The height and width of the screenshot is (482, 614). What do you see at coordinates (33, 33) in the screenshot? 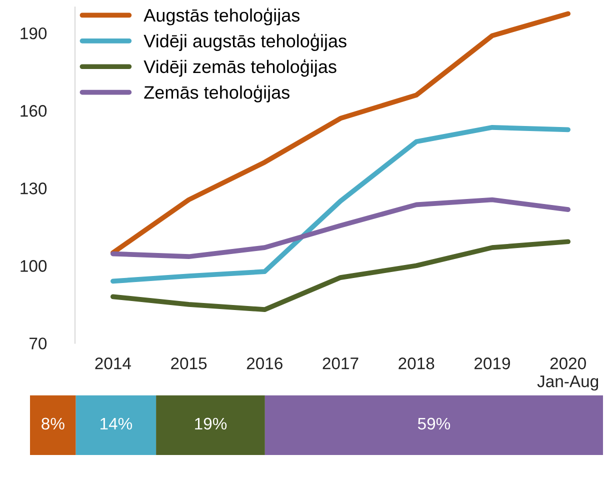
I see `y-tick-label: 190` at bounding box center [33, 33].